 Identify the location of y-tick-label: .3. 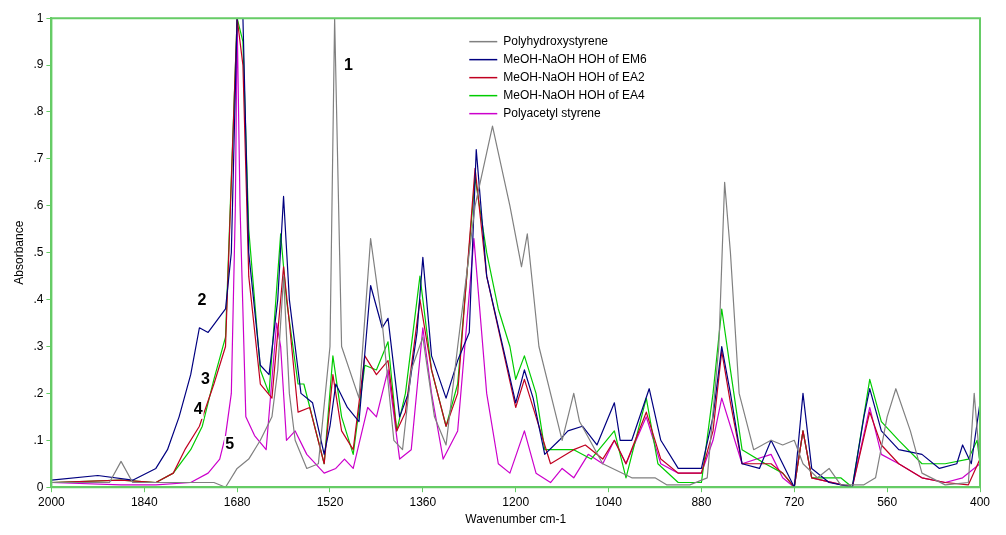
(38, 345).